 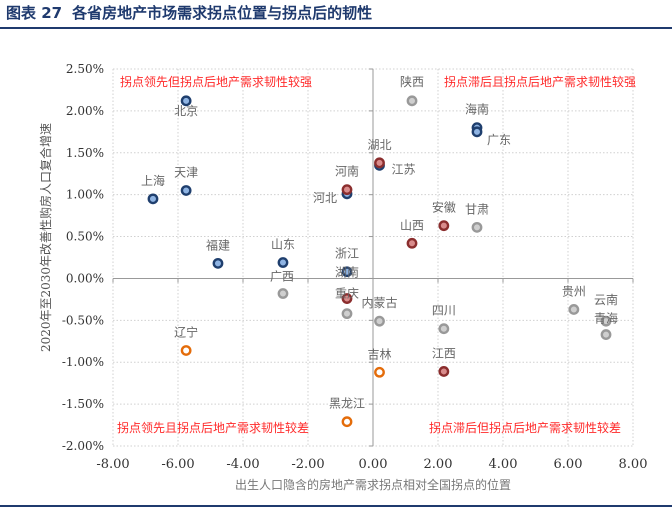 I want to click on data-label: 黑龙江, so click(x=347, y=404).